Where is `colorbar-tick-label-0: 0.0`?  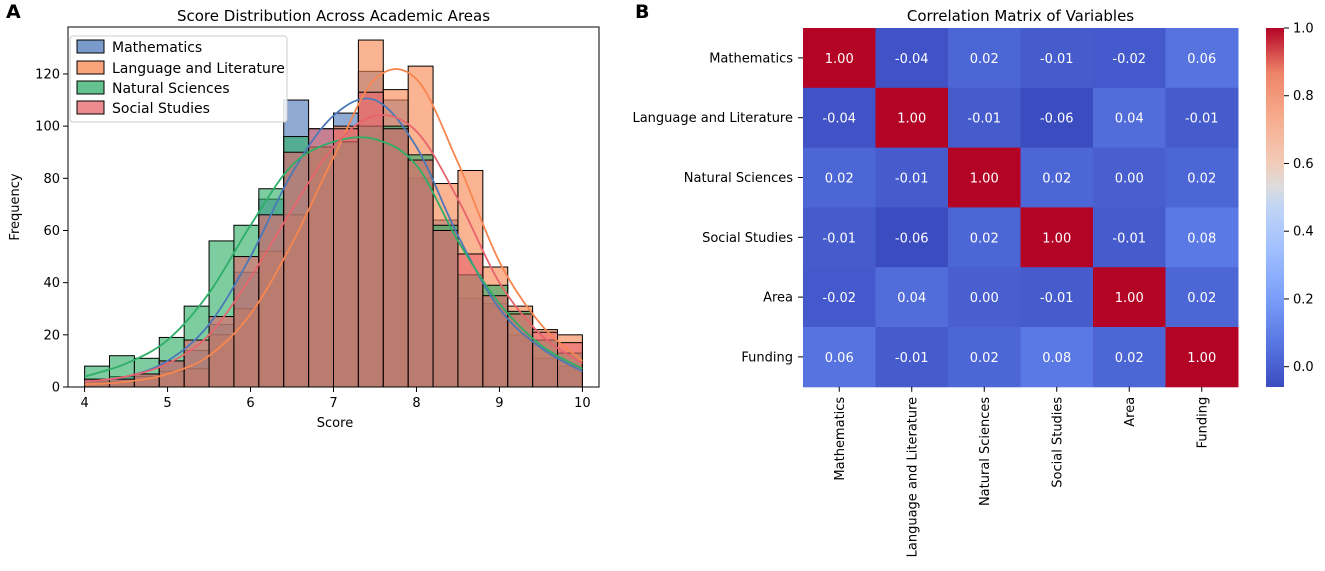
colorbar-tick-label-0: 0.0 is located at coordinates (1303, 367).